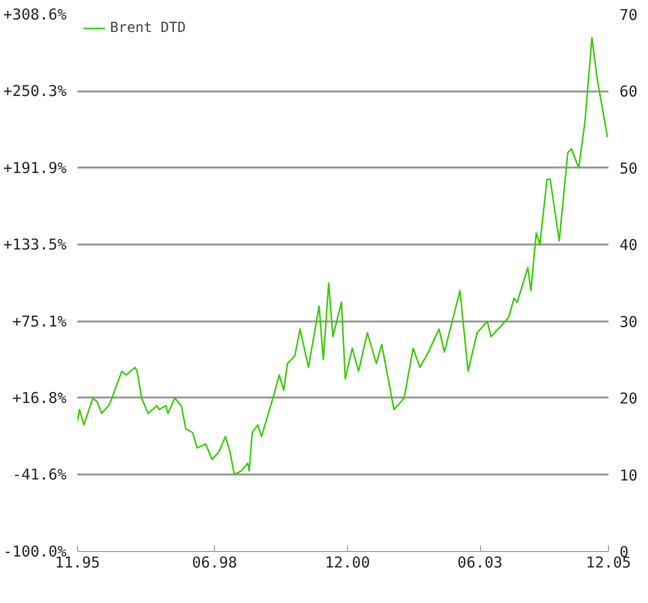 This screenshot has width=648, height=603. Describe the element at coordinates (629, 475) in the screenshot. I see `y2-tick-label: 10` at that location.